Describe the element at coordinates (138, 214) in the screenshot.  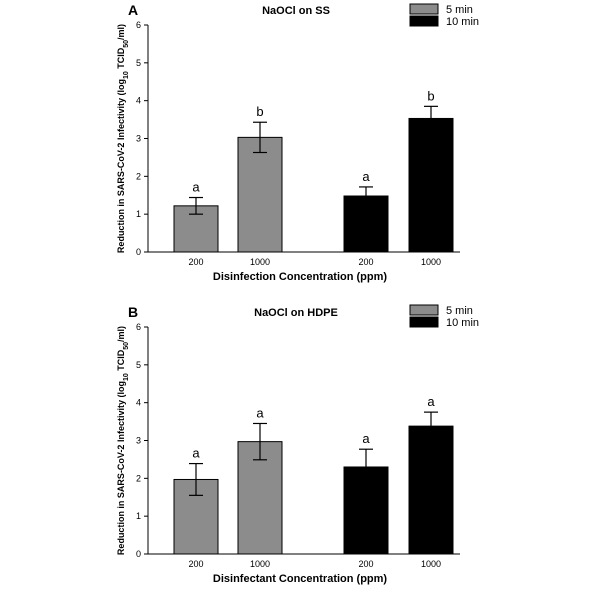
I see `chart-a-y-tick-label: 1` at that location.